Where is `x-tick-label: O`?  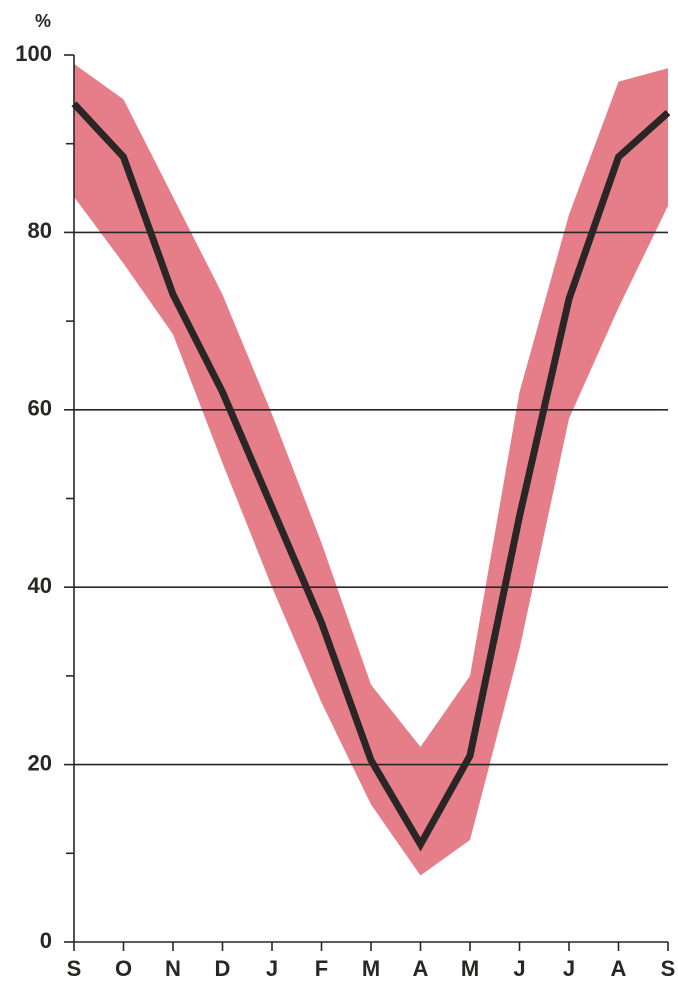 x-tick-label: O is located at coordinates (123, 968).